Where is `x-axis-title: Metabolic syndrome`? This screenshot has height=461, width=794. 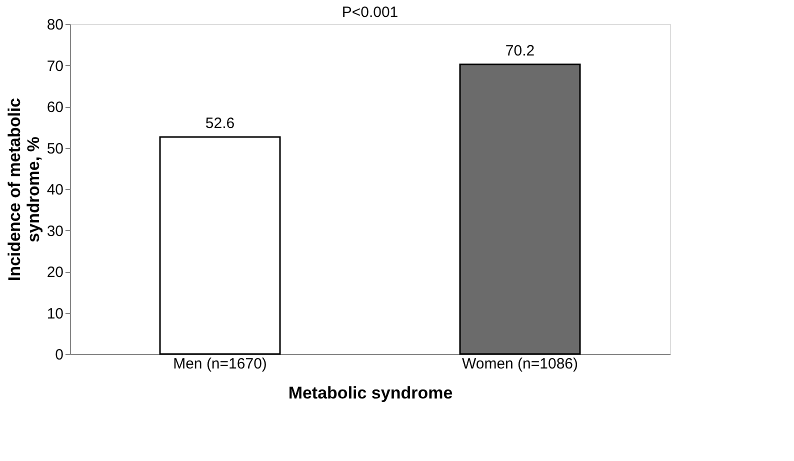 x-axis-title: Metabolic syndrome is located at coordinates (370, 393).